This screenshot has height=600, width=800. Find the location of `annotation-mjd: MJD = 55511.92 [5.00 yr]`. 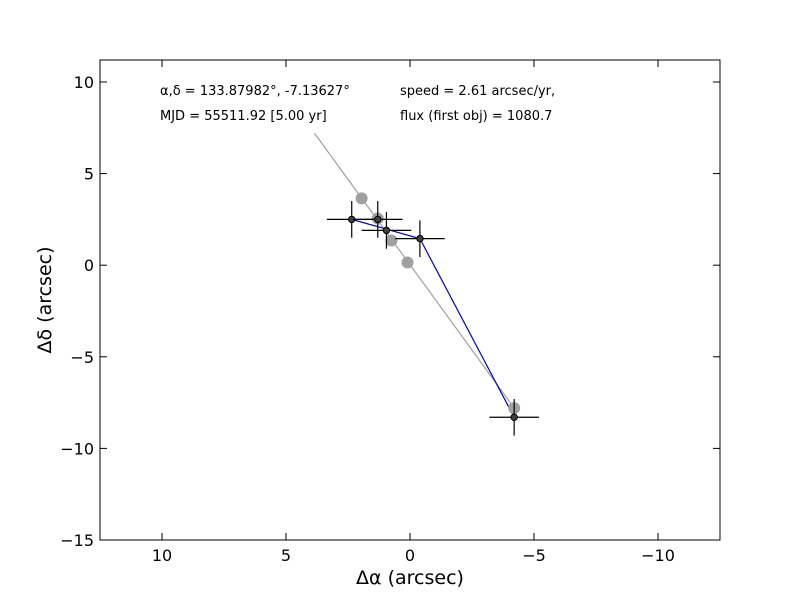

annotation-mjd: MJD = 55511.92 [5.00 yr] is located at coordinates (243, 116).